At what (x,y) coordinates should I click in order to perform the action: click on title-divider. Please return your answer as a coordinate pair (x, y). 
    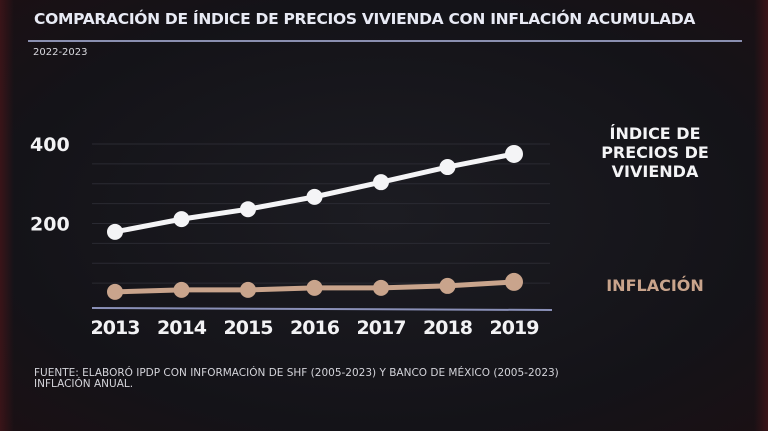
    Looking at the image, I should click on (385, 41).